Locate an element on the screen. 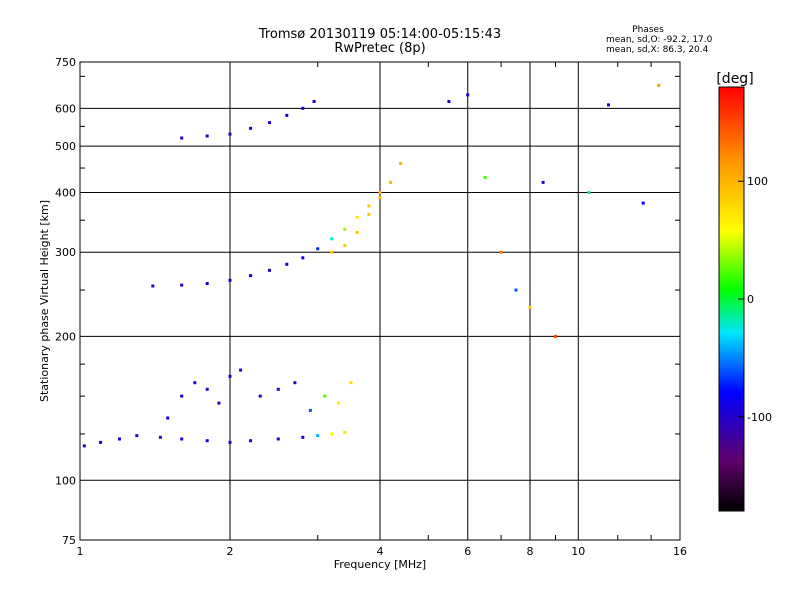 This screenshot has height=600, width=800. colorbar-label: [deg] is located at coordinates (734, 79).